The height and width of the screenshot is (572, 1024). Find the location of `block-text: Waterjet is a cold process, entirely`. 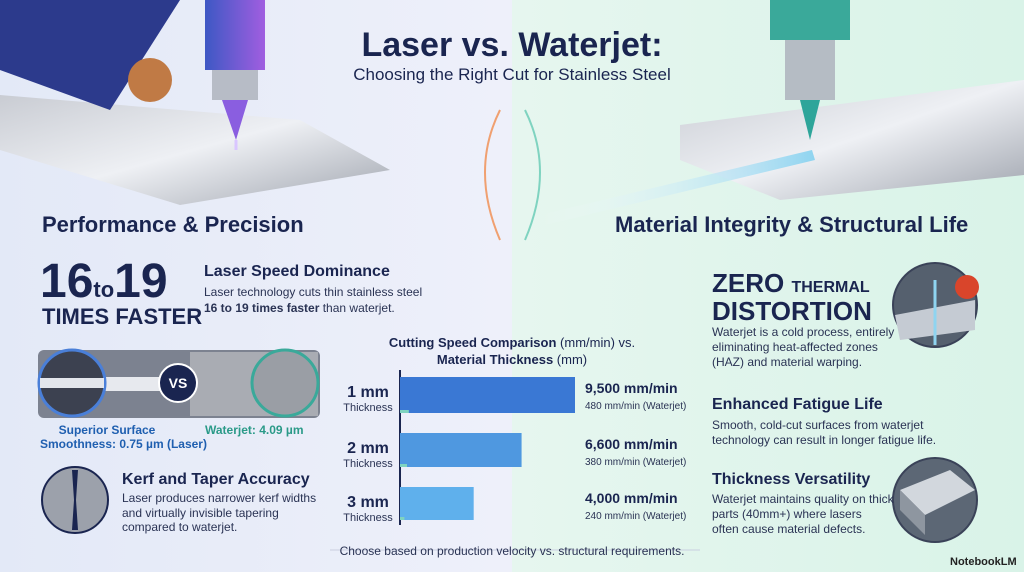

block-text: Waterjet is a cold process, entirely is located at coordinates (803, 332).